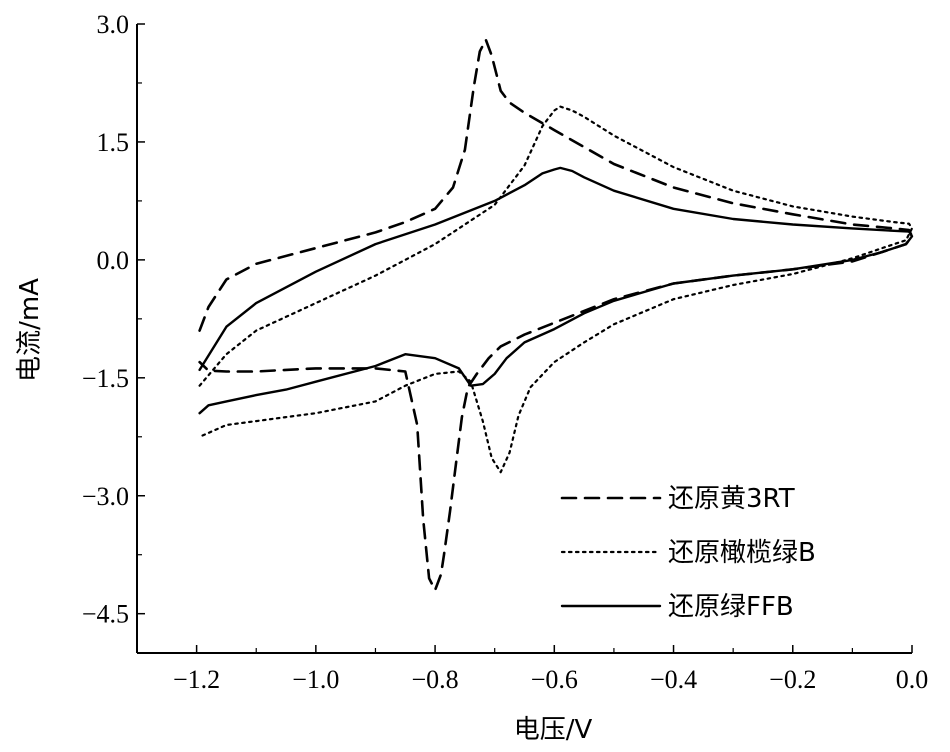 The height and width of the screenshot is (752, 950). What do you see at coordinates (742, 553) in the screenshot?
I see `legend-label-2: 还原橄榄绿B` at bounding box center [742, 553].